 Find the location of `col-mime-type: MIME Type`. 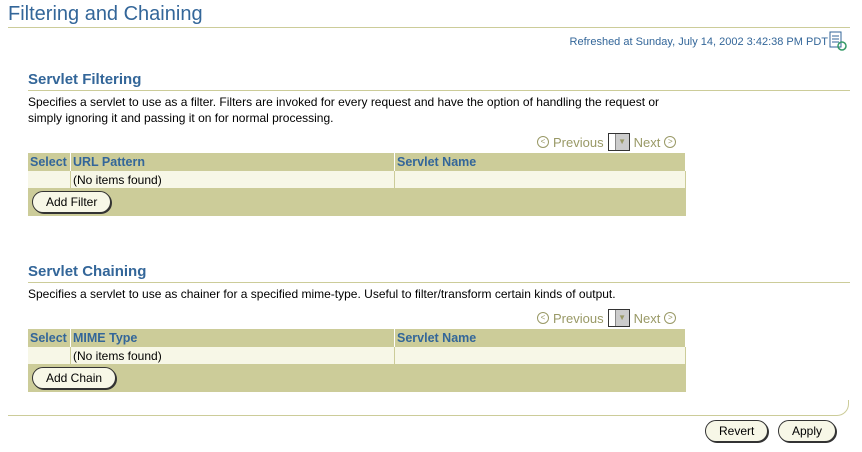

col-mime-type: MIME Type is located at coordinates (232, 338).